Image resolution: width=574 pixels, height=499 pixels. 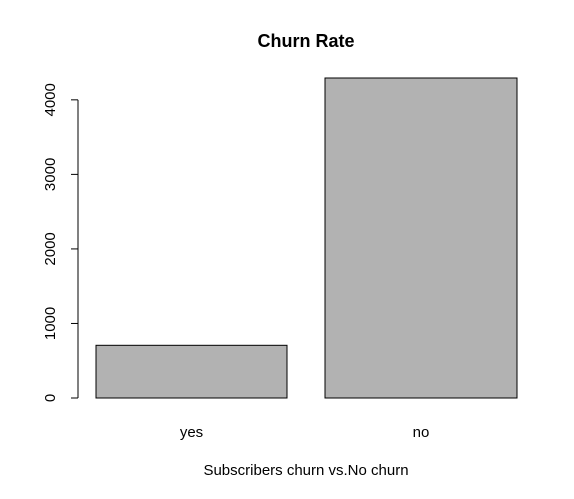 What do you see at coordinates (50, 174) in the screenshot?
I see `y-tick-label: 3000` at bounding box center [50, 174].